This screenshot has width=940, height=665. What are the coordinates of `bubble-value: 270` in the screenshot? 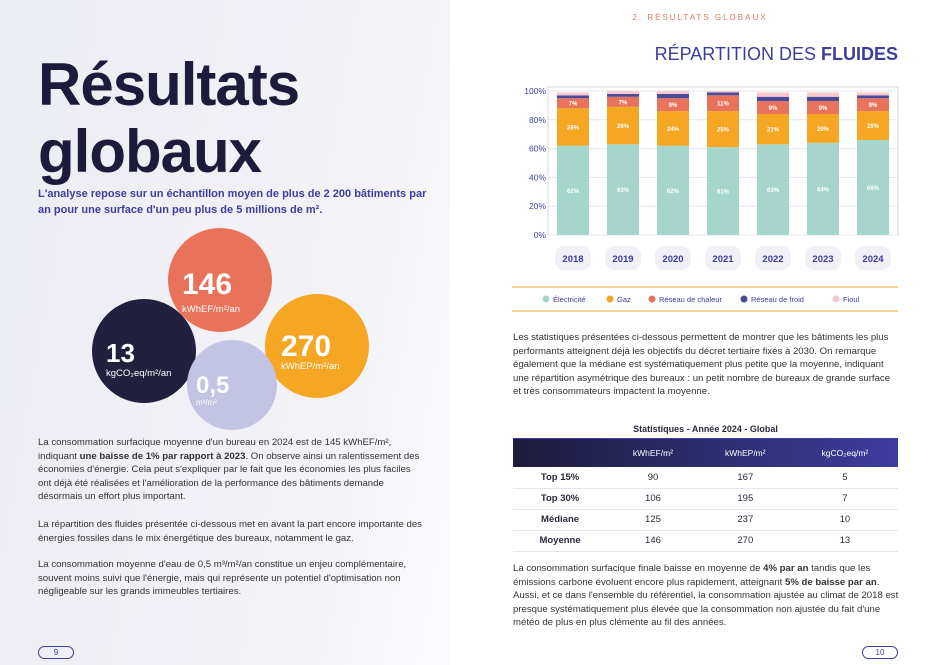 It's located at (306, 346).